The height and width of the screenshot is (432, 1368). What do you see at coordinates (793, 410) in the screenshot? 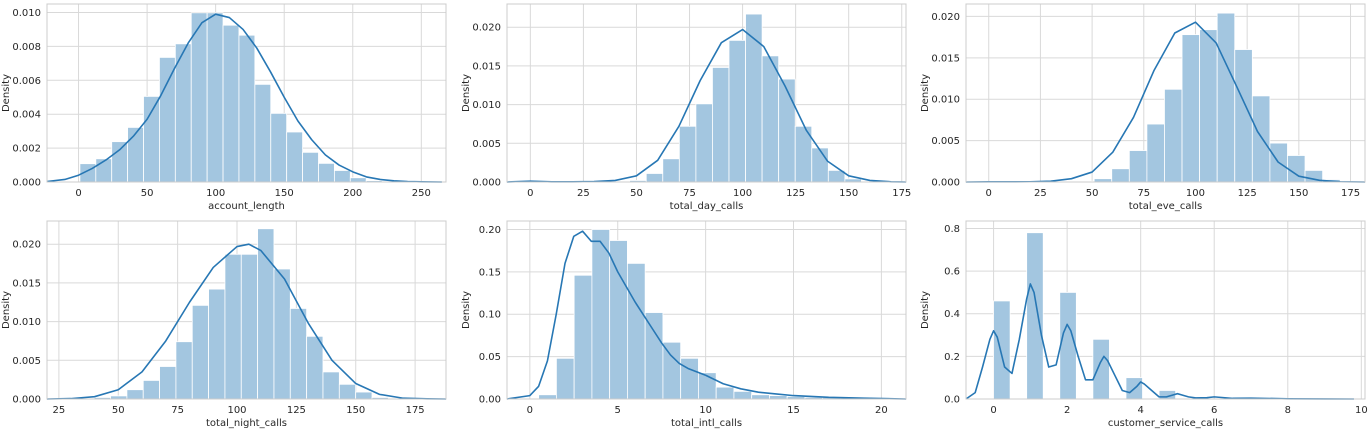
I see `x-tick-label: 15` at bounding box center [793, 410].